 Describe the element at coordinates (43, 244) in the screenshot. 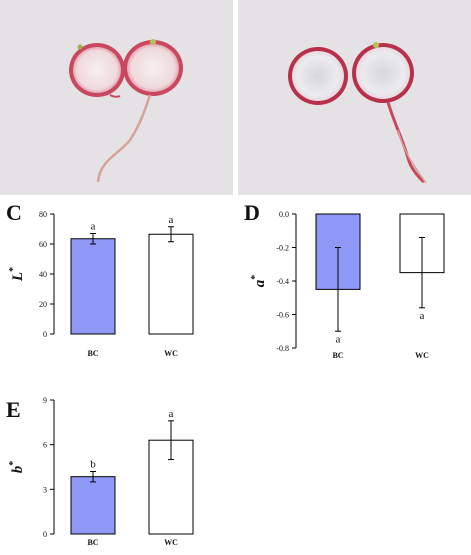

I see `y-tick-label: 60` at that location.